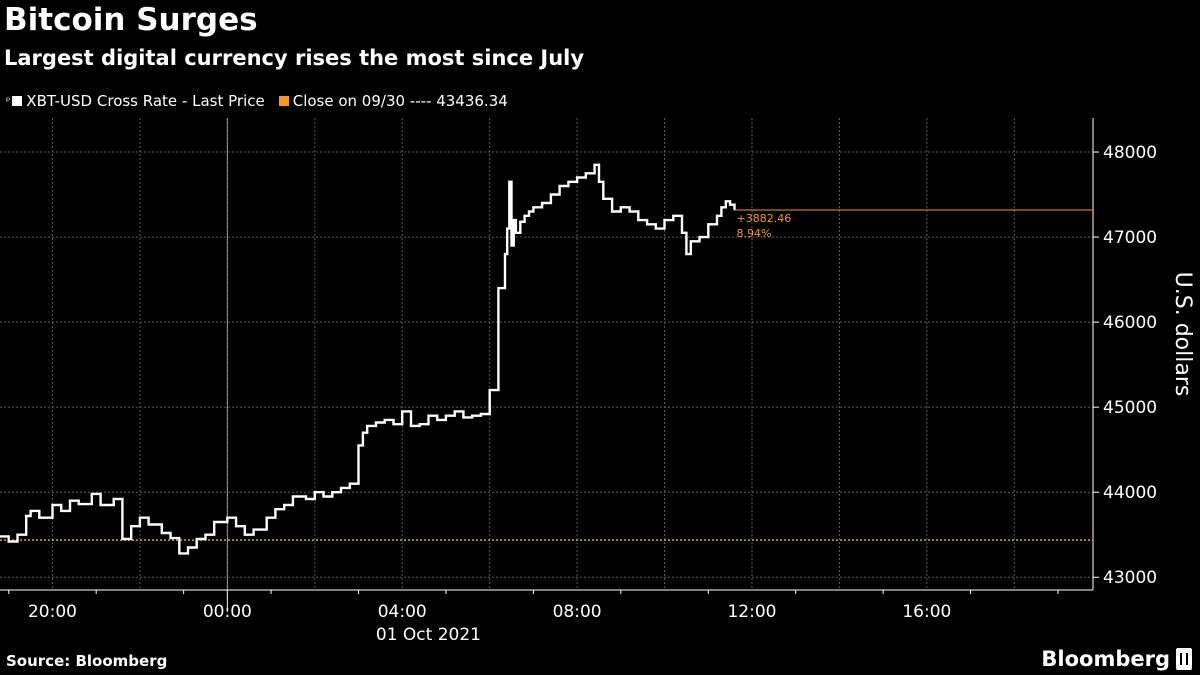 The image size is (1200, 675). What do you see at coordinates (753, 233) in the screenshot?
I see `change-pct-annotation: 8.94%` at bounding box center [753, 233].